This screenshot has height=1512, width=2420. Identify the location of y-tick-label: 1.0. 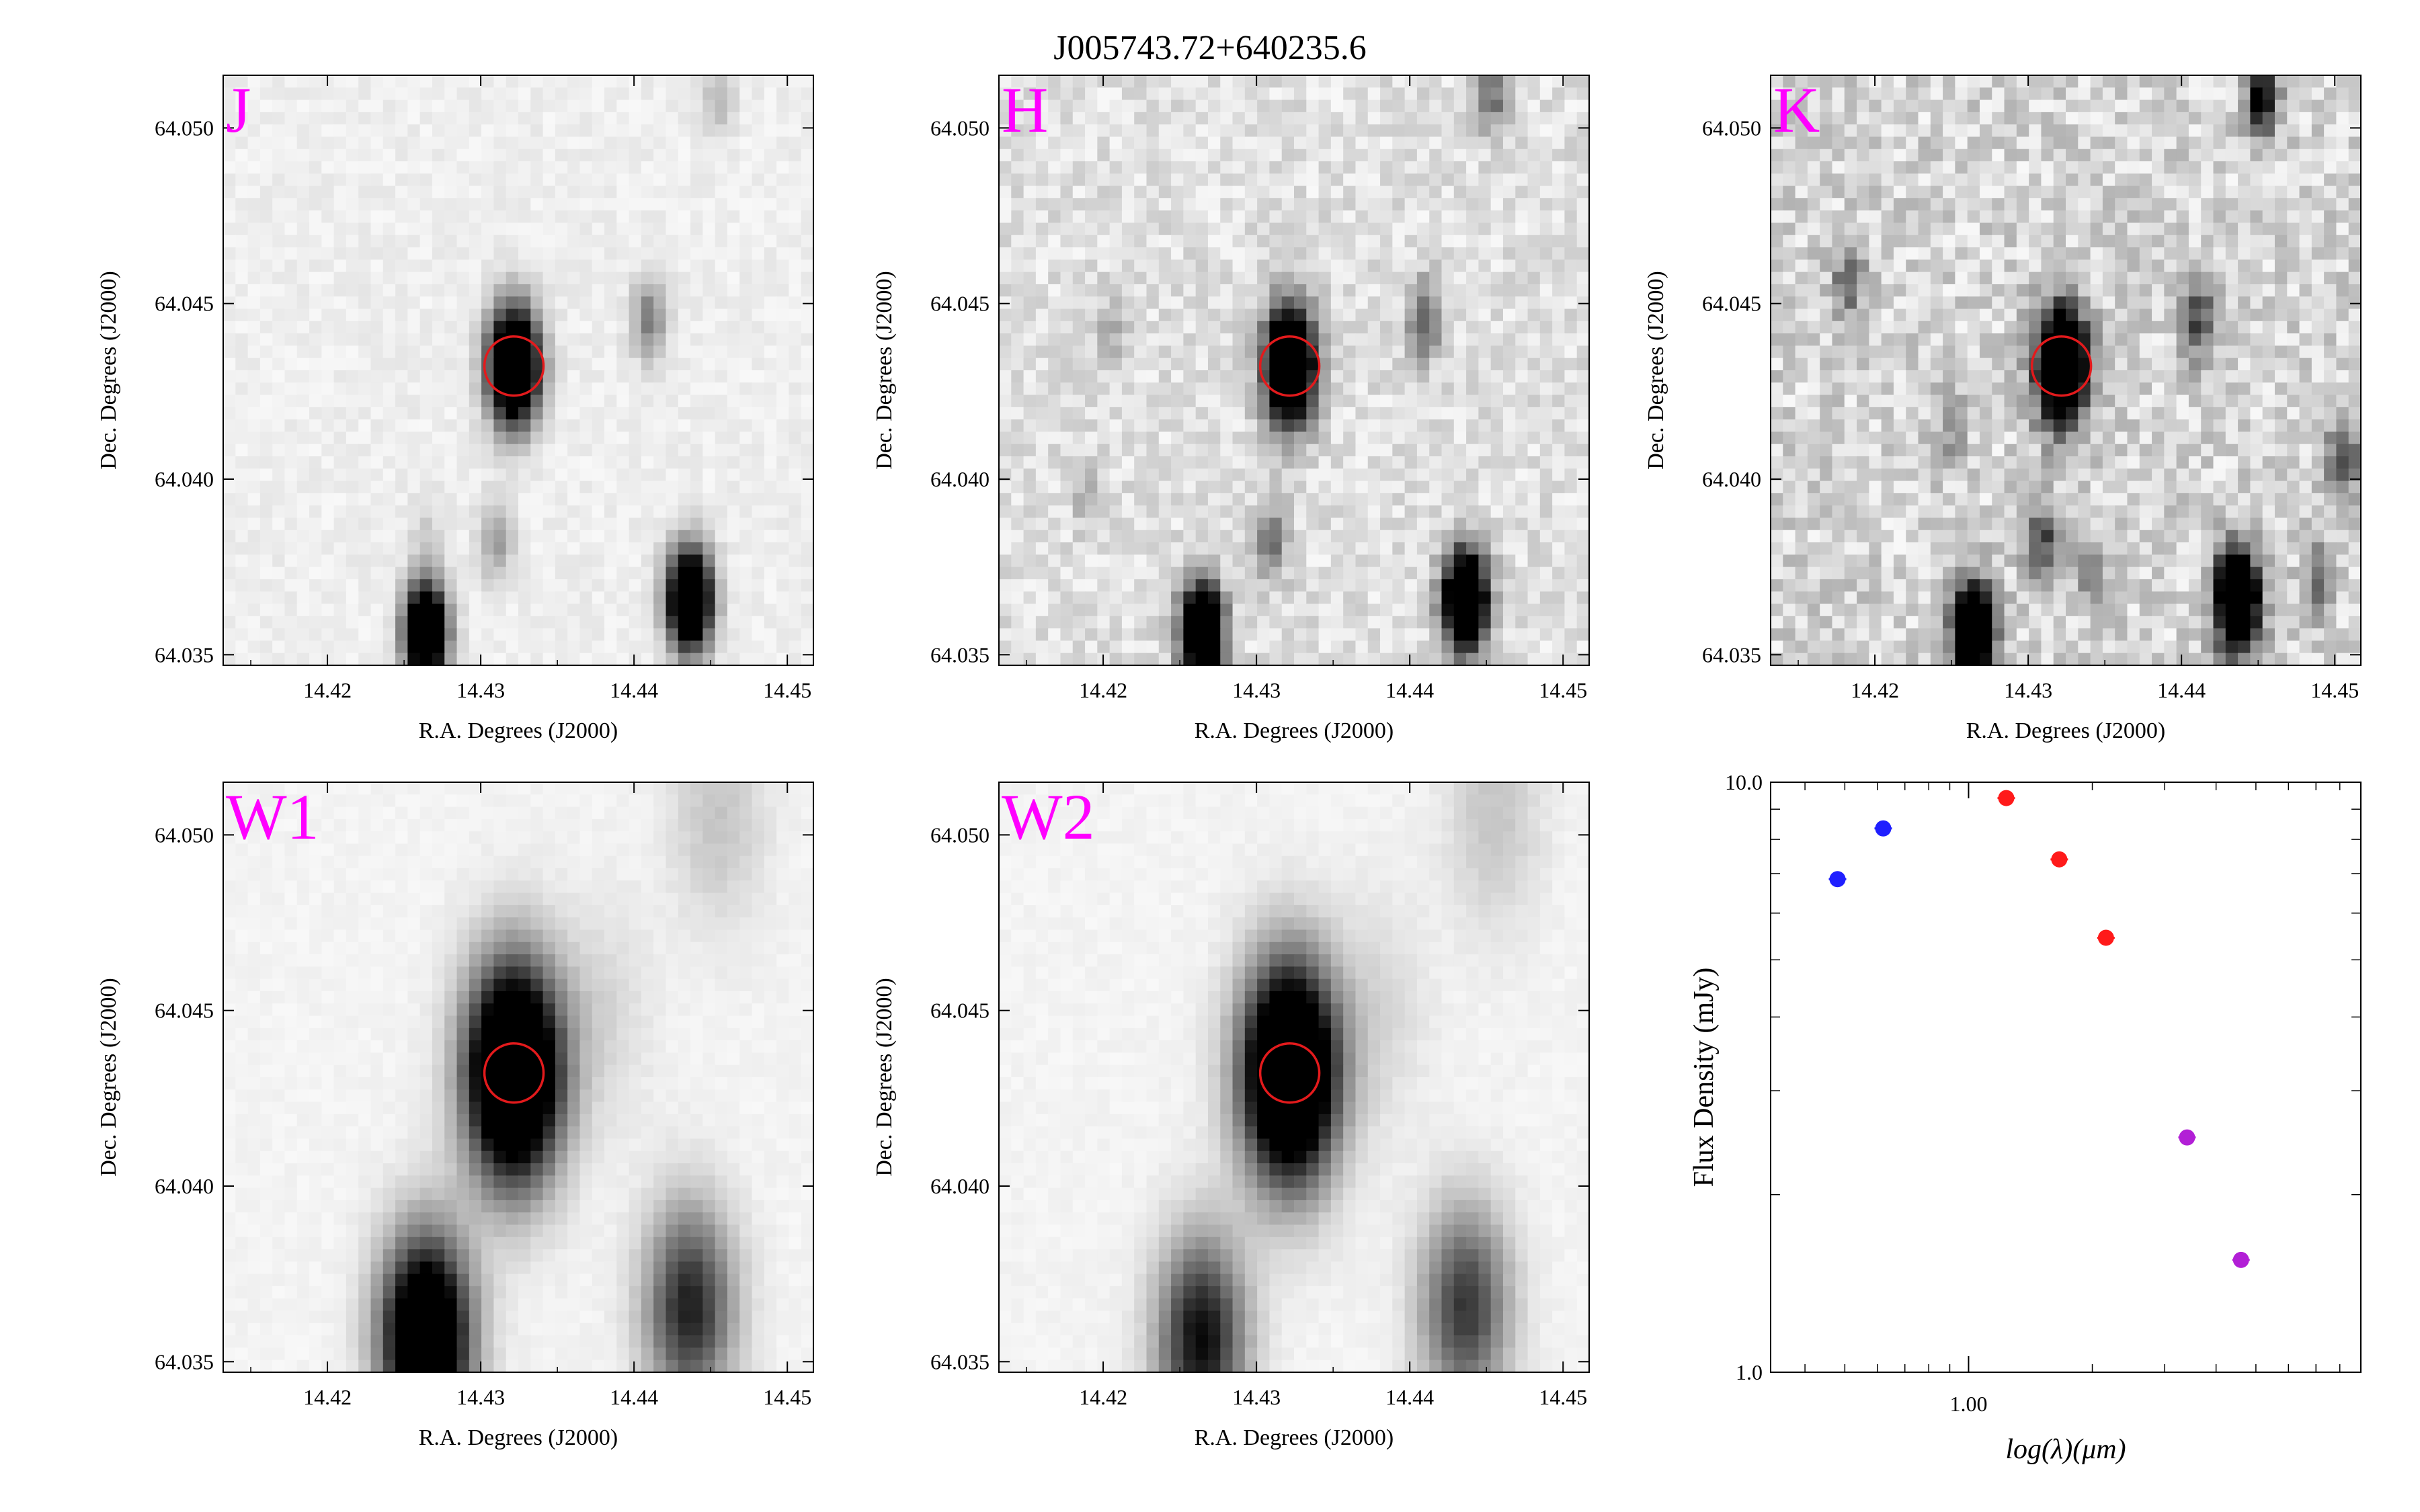
(1749, 1372).